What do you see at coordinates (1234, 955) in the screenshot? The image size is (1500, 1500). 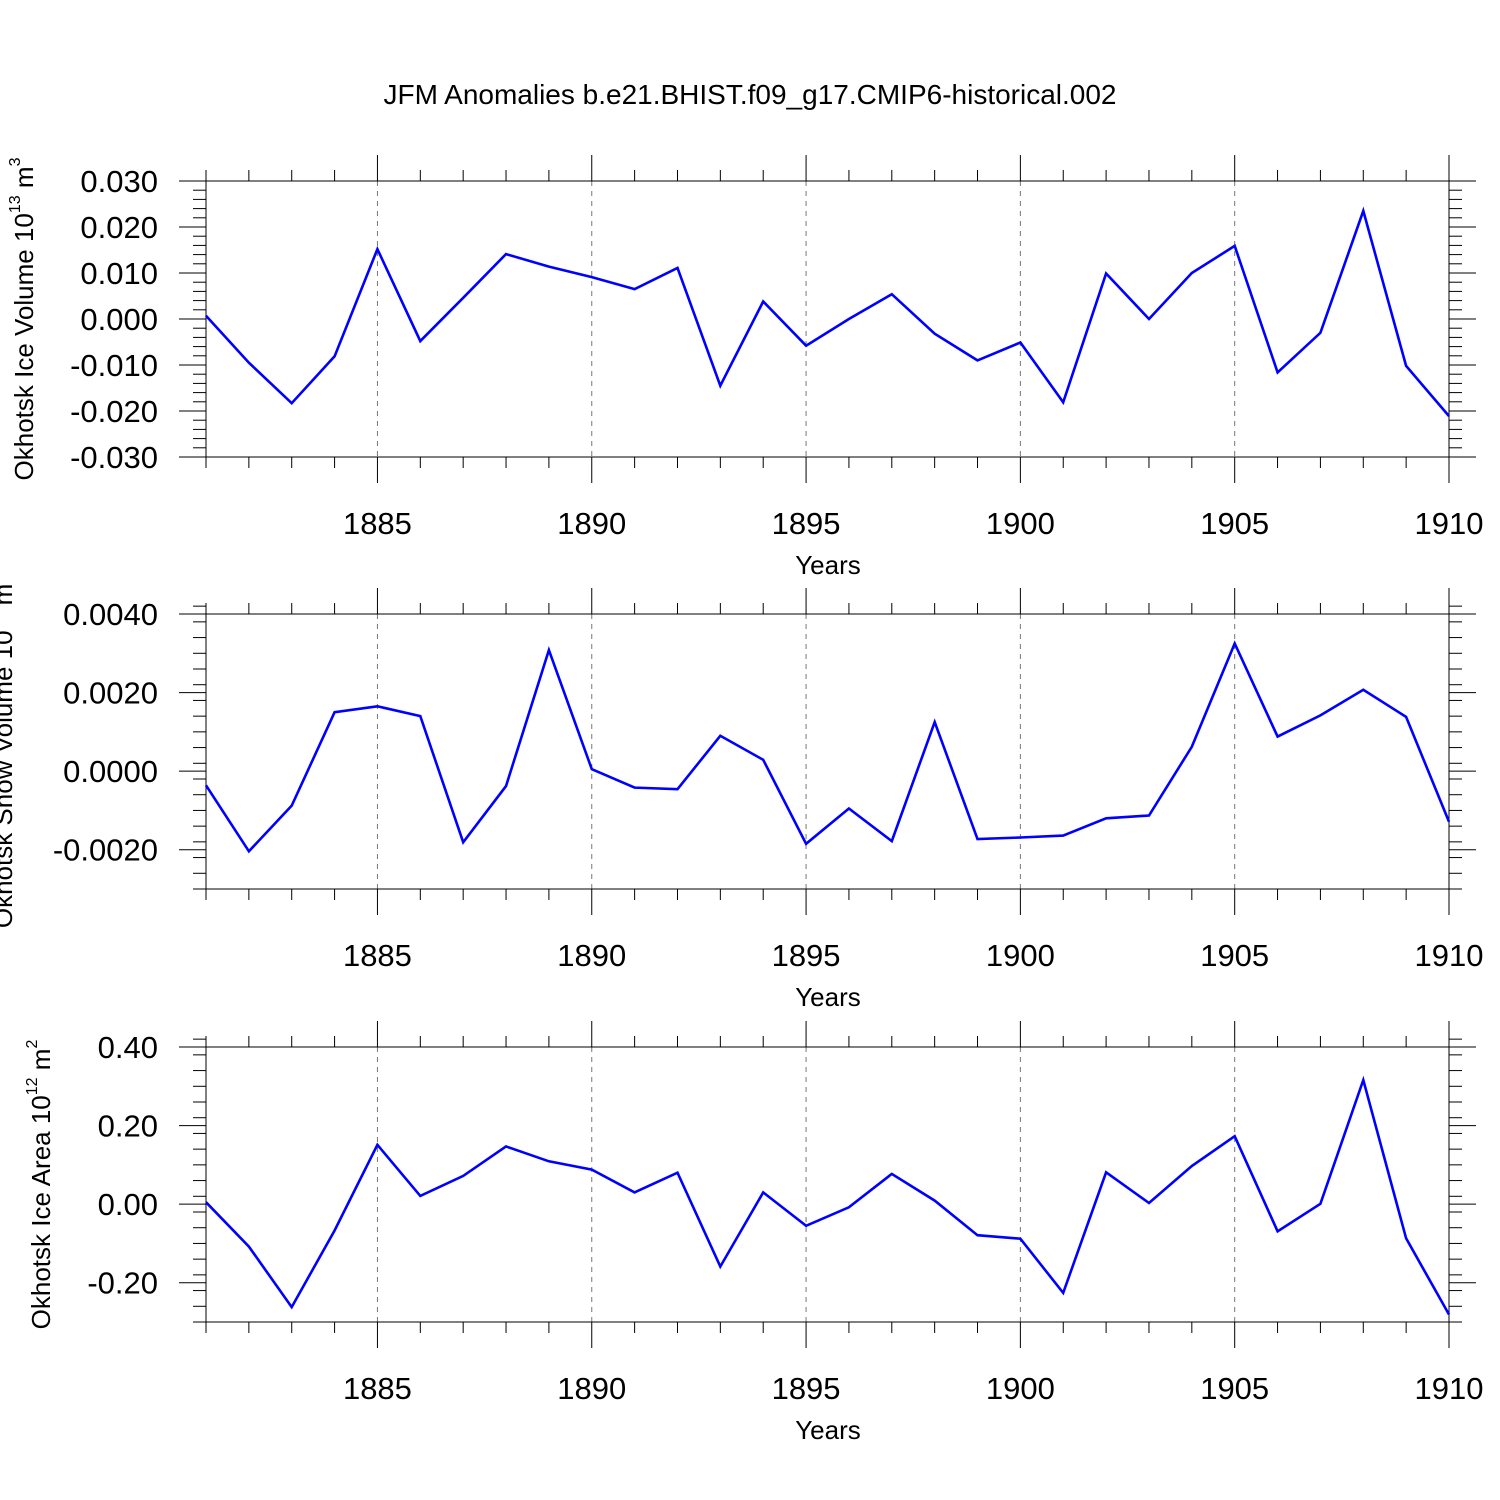 I see `x-tick-label: 1905` at bounding box center [1234, 955].